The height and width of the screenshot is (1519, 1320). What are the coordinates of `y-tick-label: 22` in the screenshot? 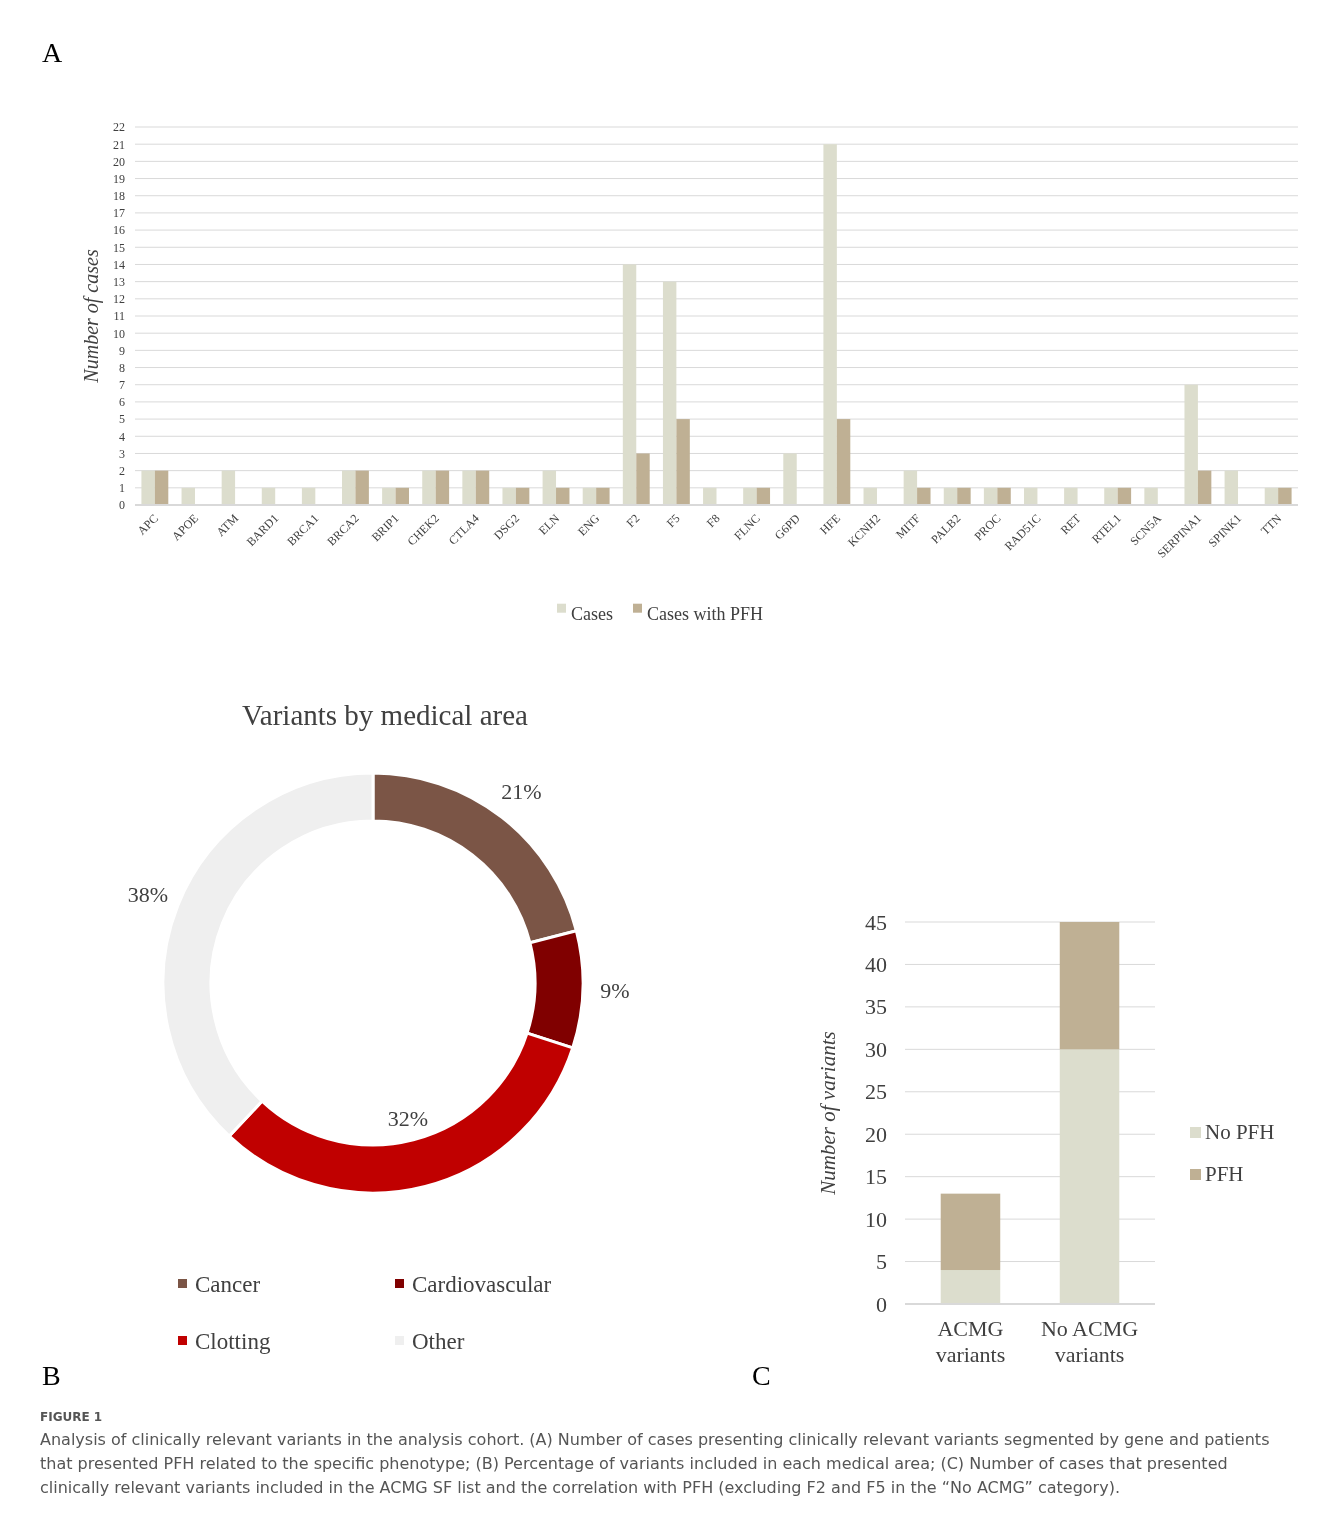 It's located at (119, 127).